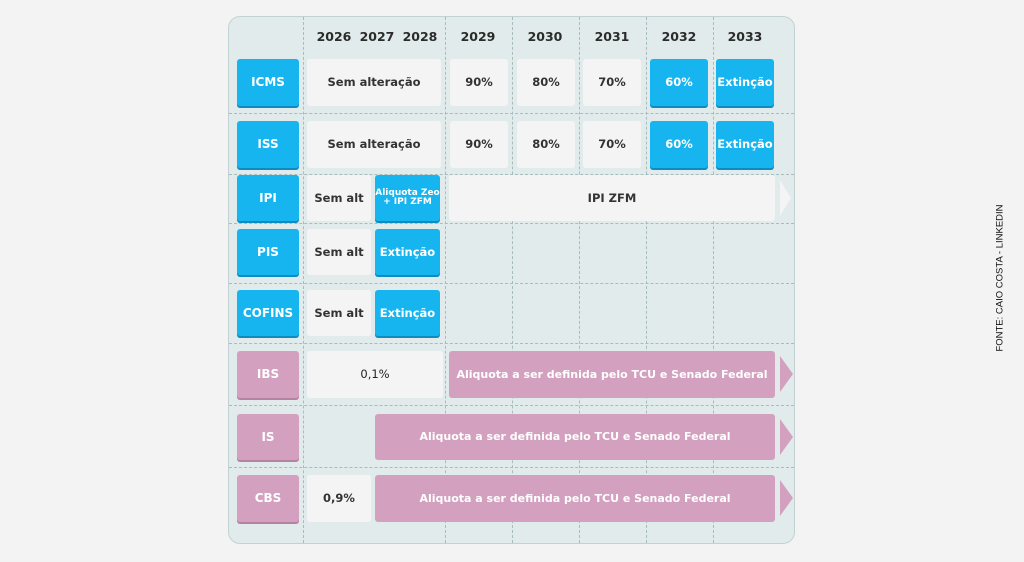 This screenshot has height=562, width=1024. Describe the element at coordinates (478, 36) in the screenshot. I see `year-header: 2029` at that location.